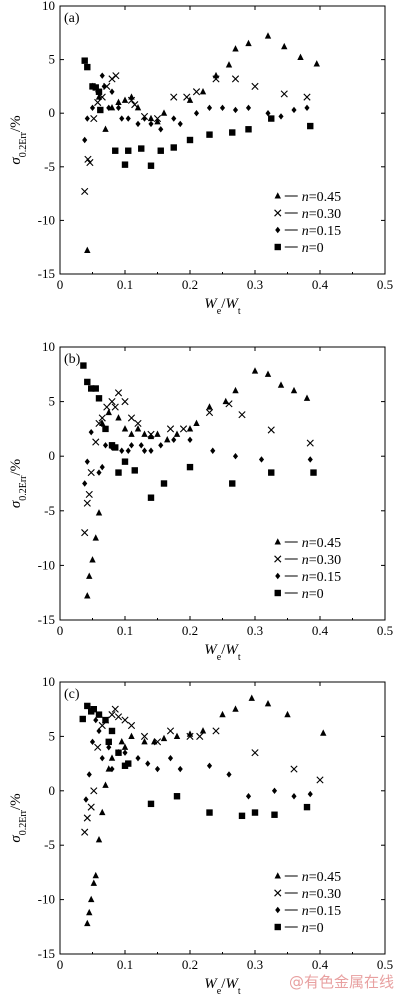 This screenshot has width=400, height=1001. What do you see at coordinates (385, 284) in the screenshot?
I see `x-tick-label: 0.5` at bounding box center [385, 284].